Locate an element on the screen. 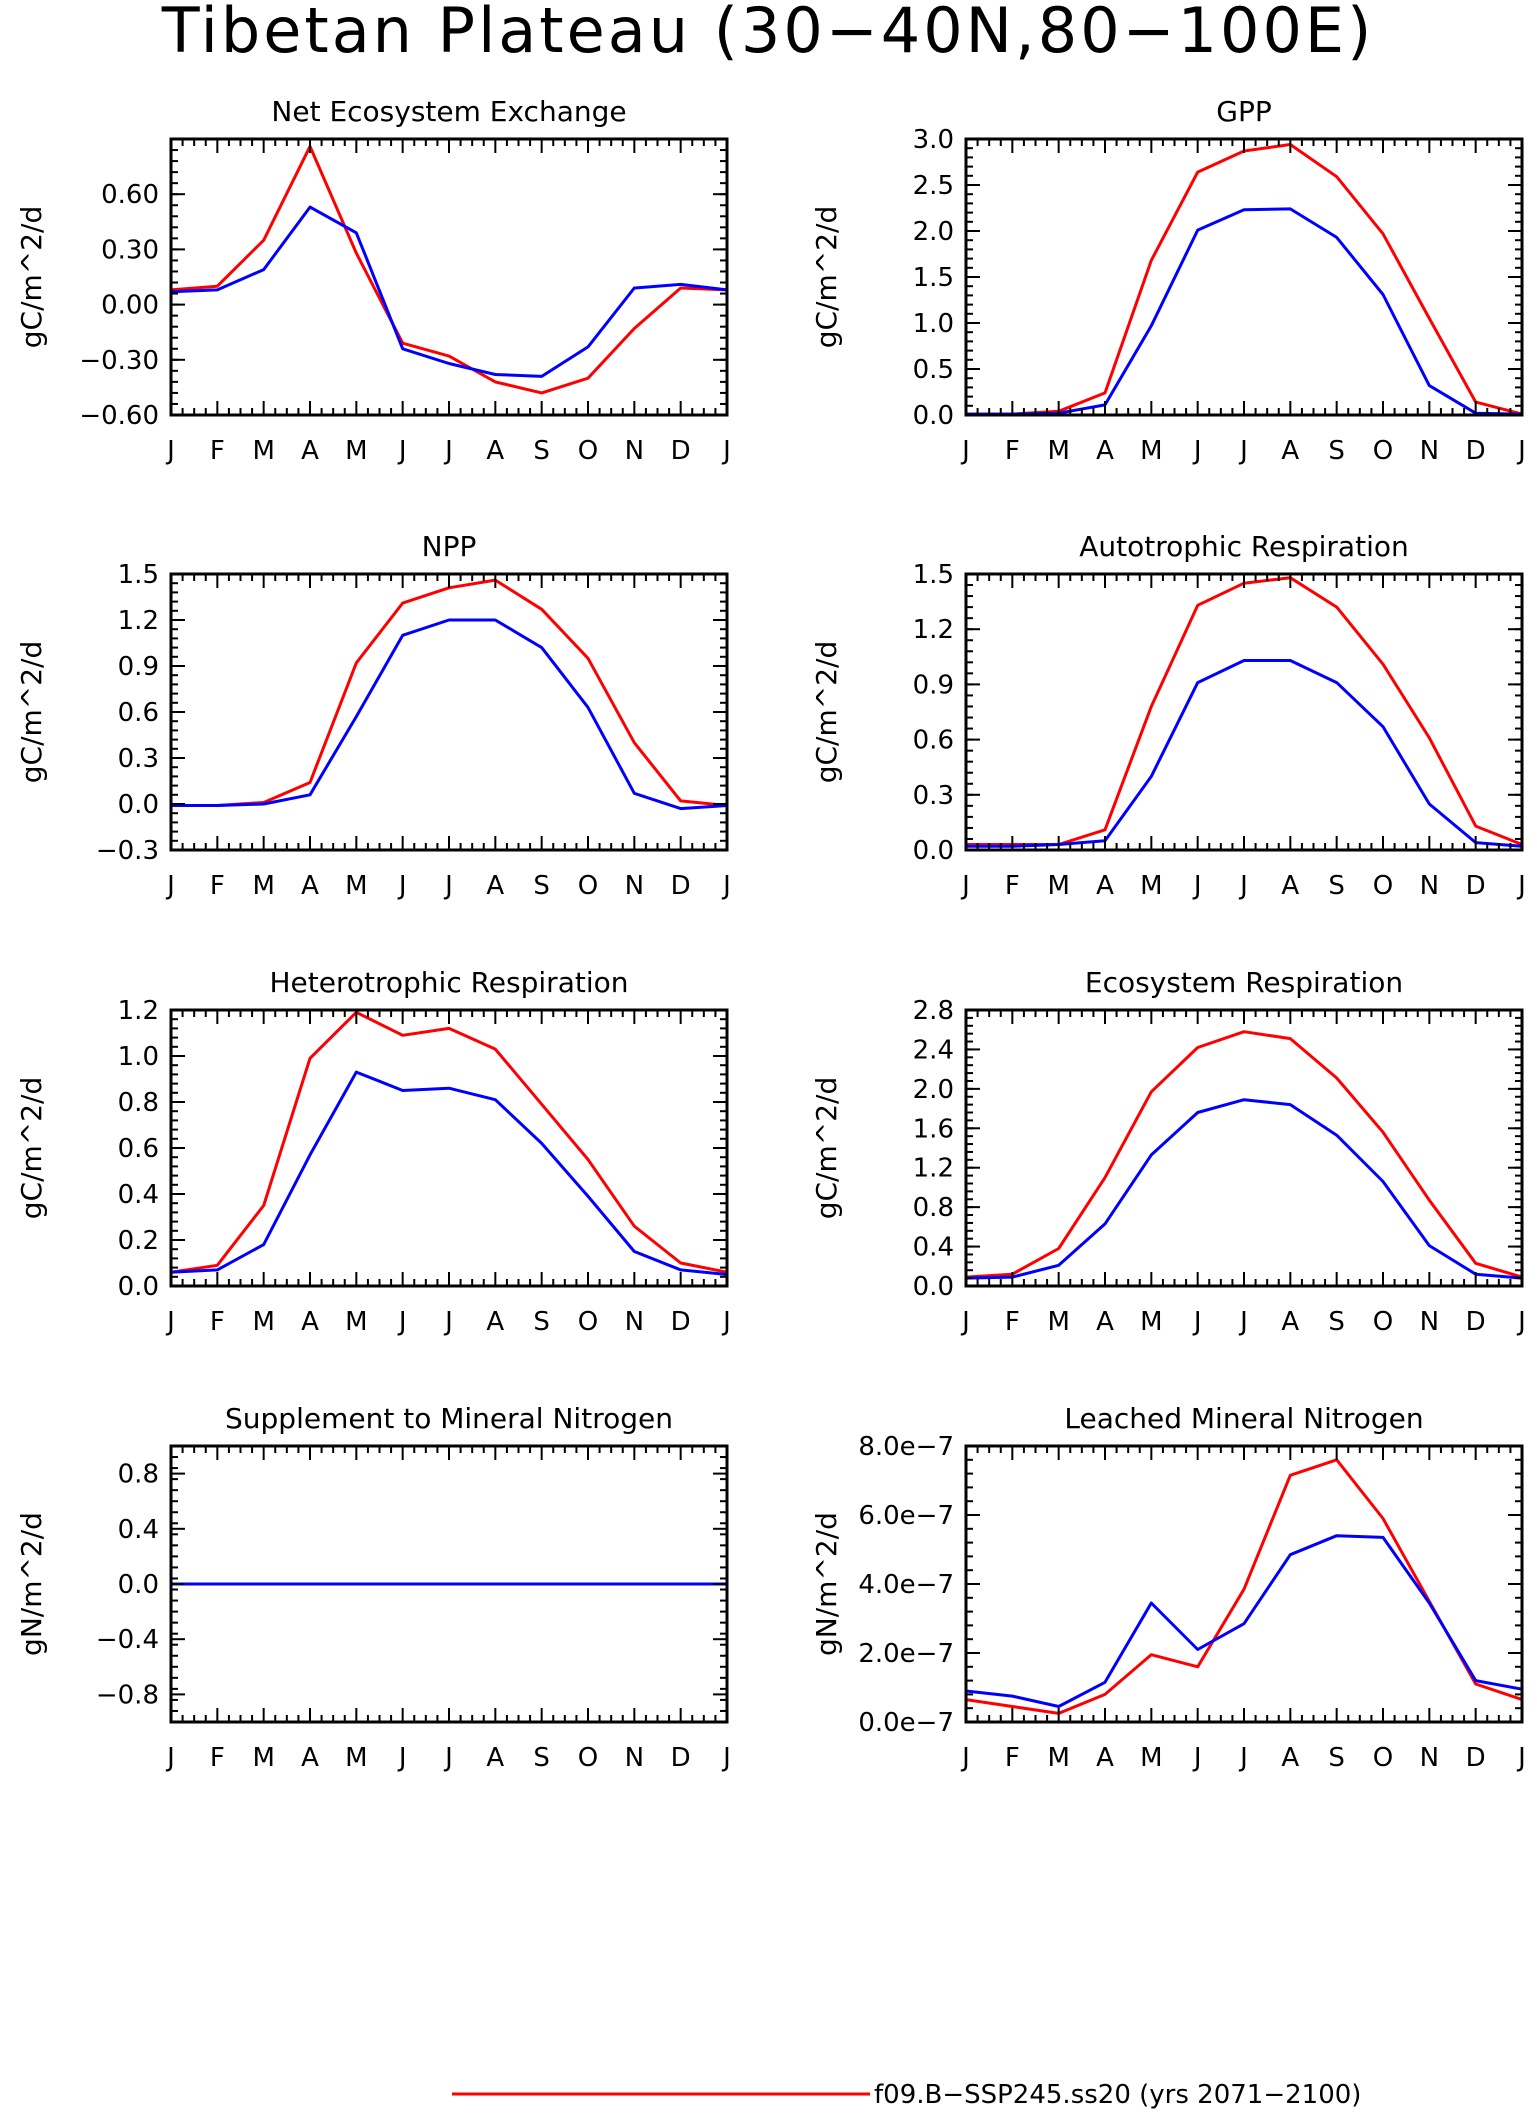  legend: f09.B−SSP245.ss20 (yrs 2071−2100) is located at coordinates (906, 2095).